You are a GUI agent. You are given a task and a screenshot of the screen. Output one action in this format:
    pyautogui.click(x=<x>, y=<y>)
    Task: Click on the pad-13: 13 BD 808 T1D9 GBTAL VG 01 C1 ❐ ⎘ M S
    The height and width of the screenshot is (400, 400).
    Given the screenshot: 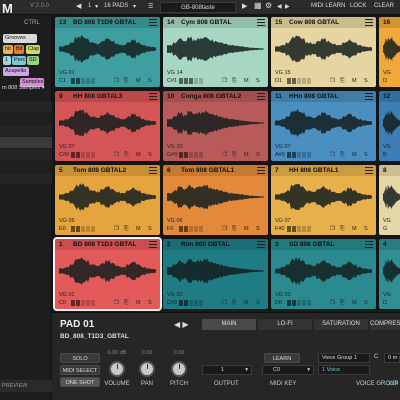 What is the action you would take?
    pyautogui.click(x=107, y=52)
    